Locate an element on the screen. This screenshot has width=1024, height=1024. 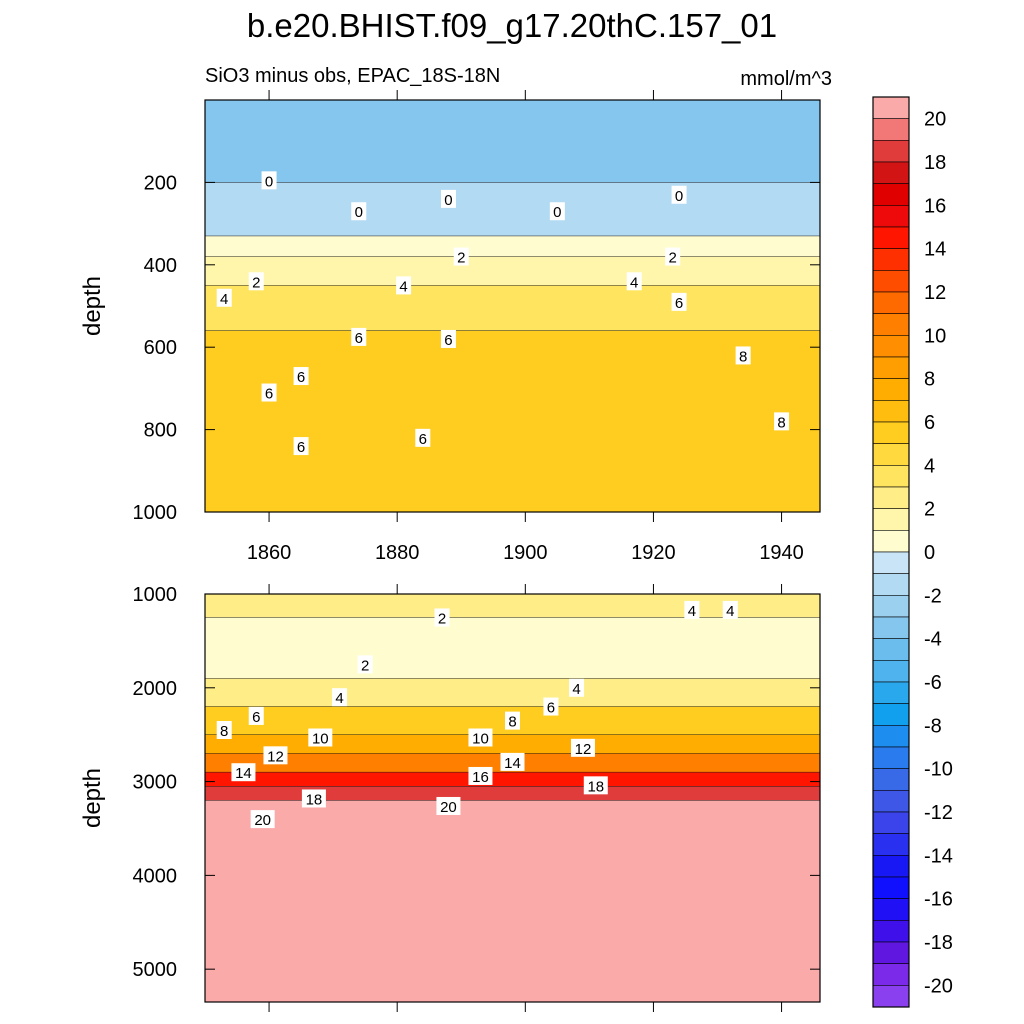
y-tick-label: 3000 is located at coordinates (155, 783).